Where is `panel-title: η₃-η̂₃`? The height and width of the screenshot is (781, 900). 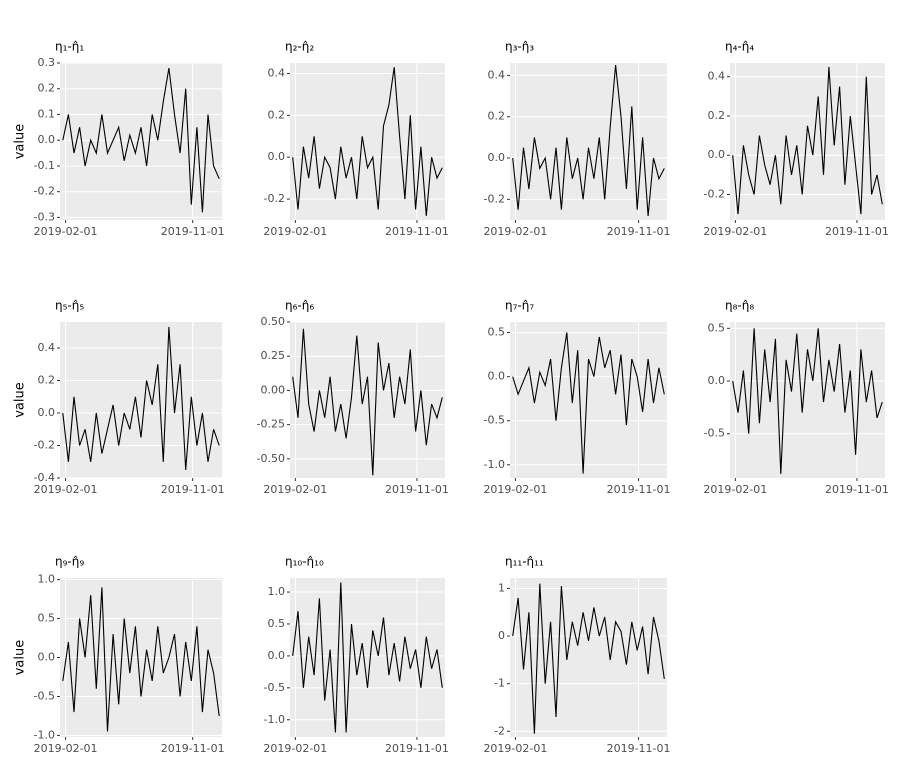
panel-title: η₃-η̂₃ is located at coordinates (519, 47).